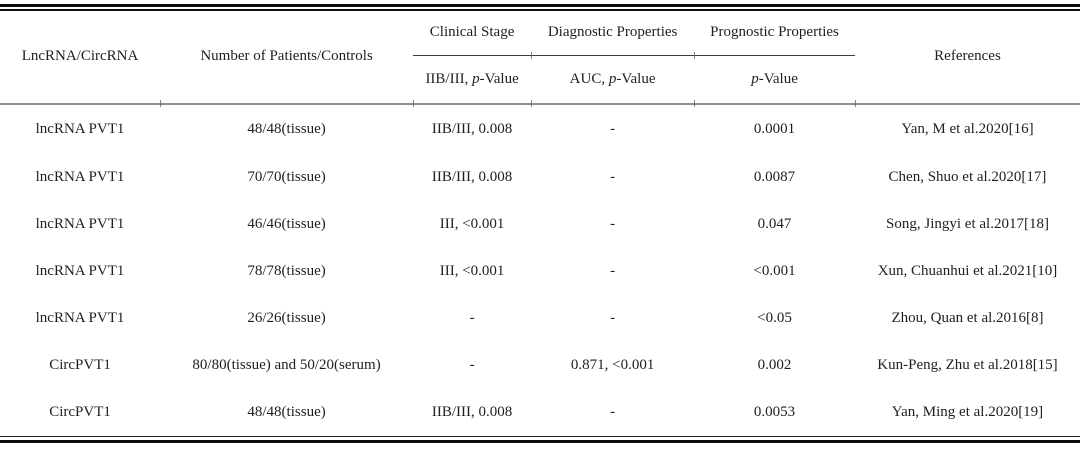 The height and width of the screenshot is (450, 1080). What do you see at coordinates (967, 270) in the screenshot?
I see `table-cell: Xun, Chuanhui et al.2021[10]` at bounding box center [967, 270].